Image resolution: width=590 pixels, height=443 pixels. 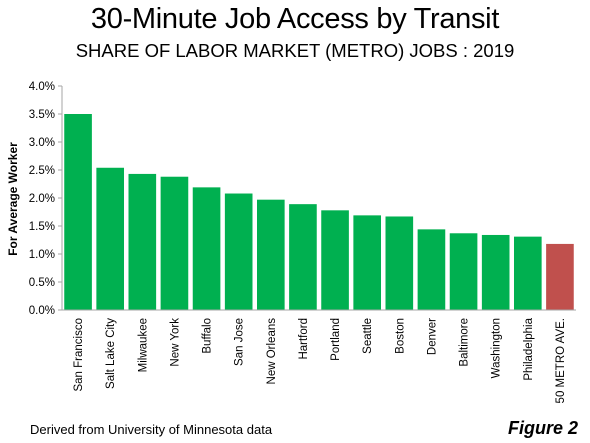 What do you see at coordinates (175, 342) in the screenshot?
I see `x-tick-label-new-york: New York` at bounding box center [175, 342].